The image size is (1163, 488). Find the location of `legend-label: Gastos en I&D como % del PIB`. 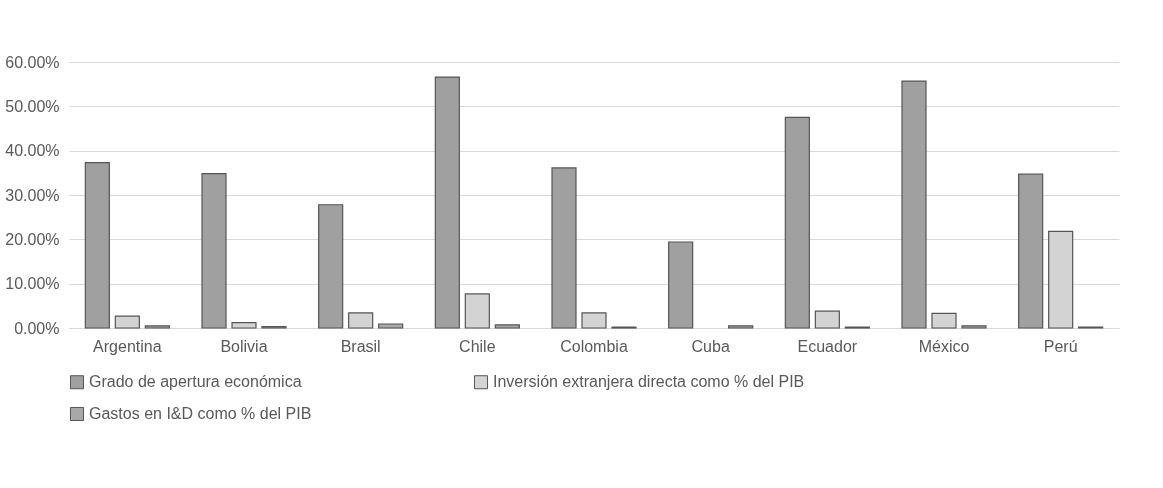

legend-label: Gastos en I&D como % del PIB is located at coordinates (200, 413).